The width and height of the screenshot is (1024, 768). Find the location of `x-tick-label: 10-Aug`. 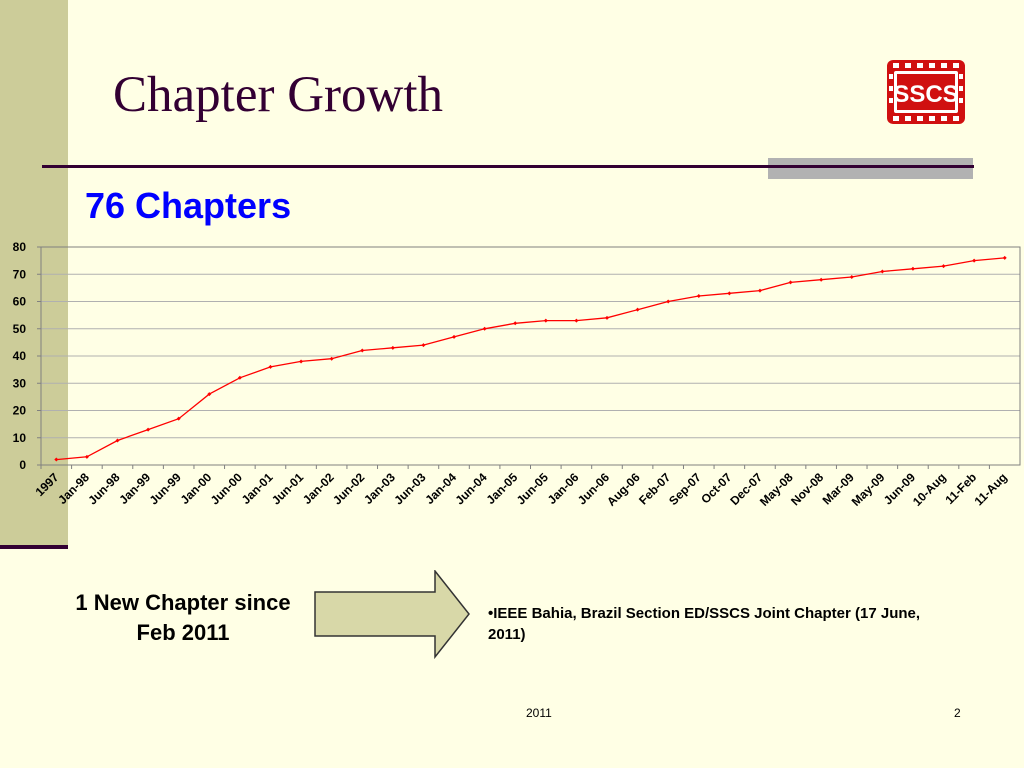

x-tick-label: 10-Aug is located at coordinates (929, 489).